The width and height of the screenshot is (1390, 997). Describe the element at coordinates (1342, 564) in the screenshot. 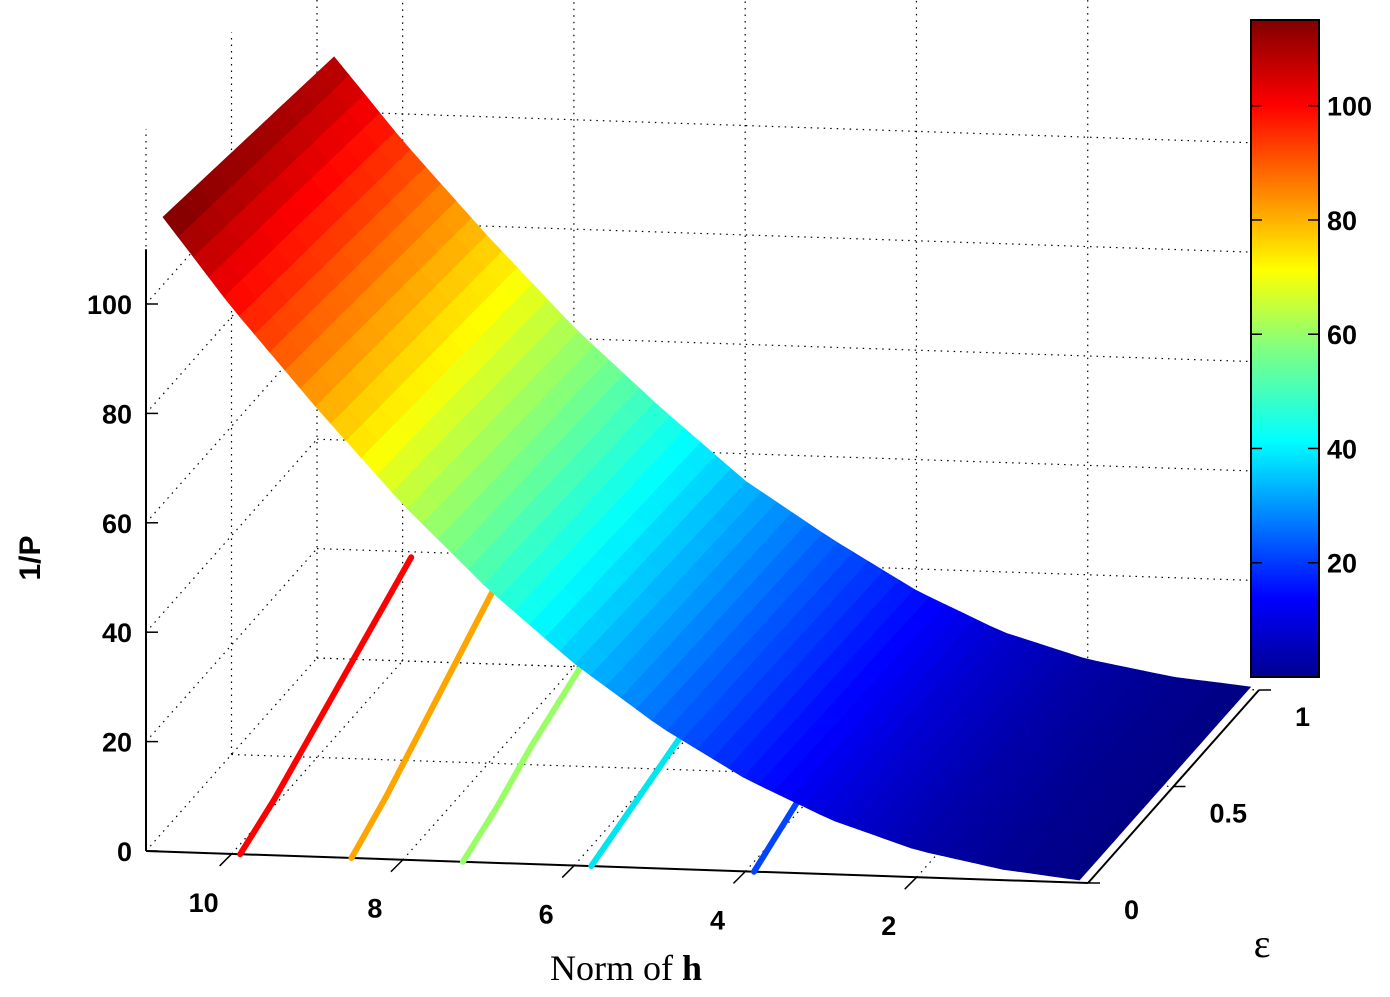

I see `colorbar-tick-label: 20` at that location.